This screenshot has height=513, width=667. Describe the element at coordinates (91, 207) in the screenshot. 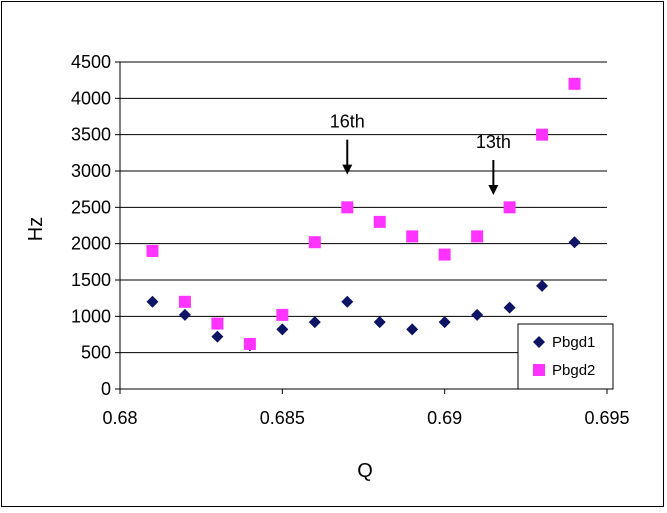

I see `y-tick-label: 2500` at that location.